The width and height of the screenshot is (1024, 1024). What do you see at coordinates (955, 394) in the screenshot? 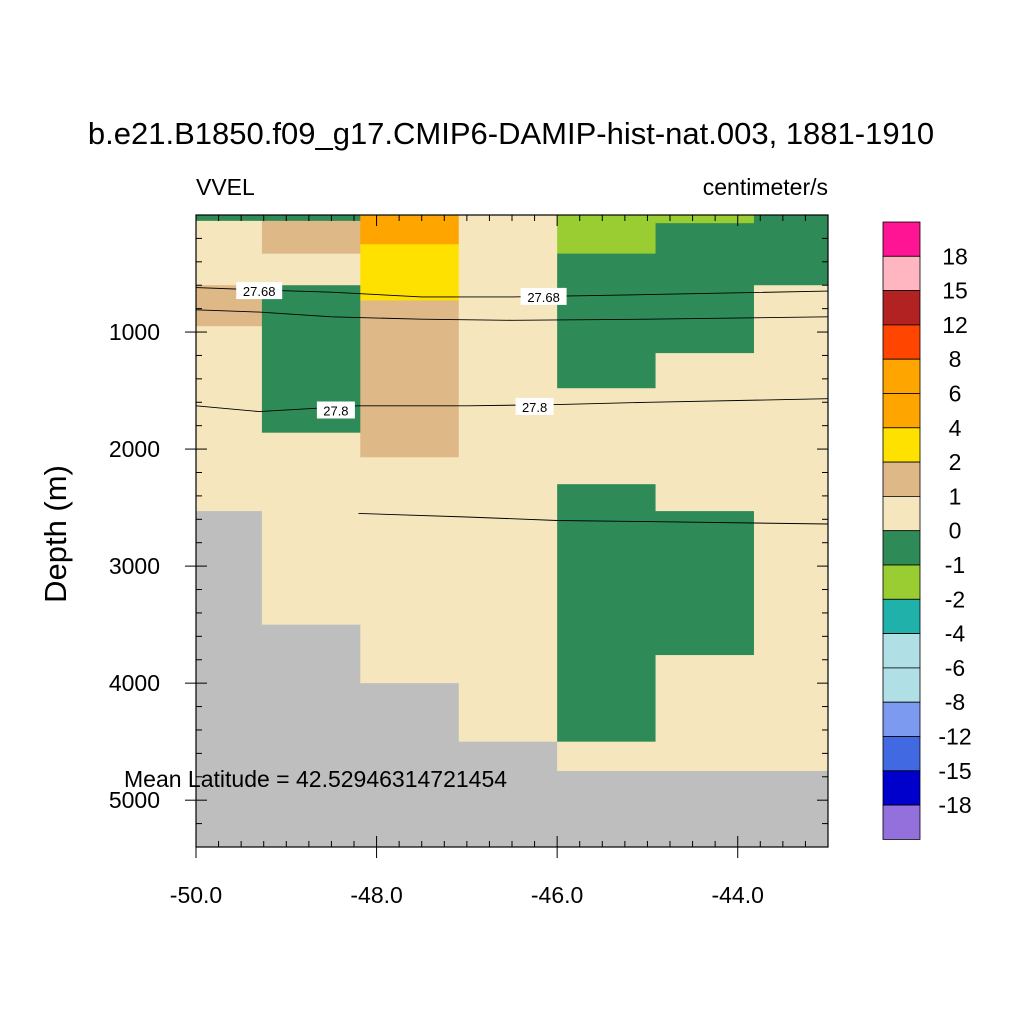
I see `colorbar-label: 6` at bounding box center [955, 394].